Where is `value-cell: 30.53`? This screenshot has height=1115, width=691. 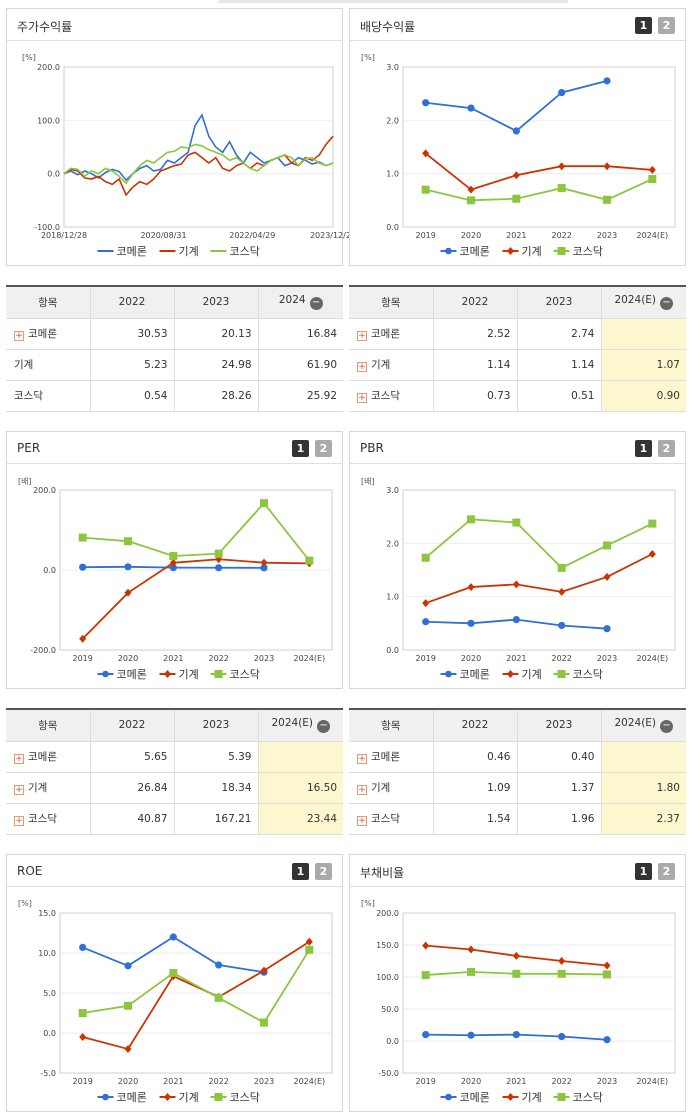
value-cell: 30.53 is located at coordinates (132, 333).